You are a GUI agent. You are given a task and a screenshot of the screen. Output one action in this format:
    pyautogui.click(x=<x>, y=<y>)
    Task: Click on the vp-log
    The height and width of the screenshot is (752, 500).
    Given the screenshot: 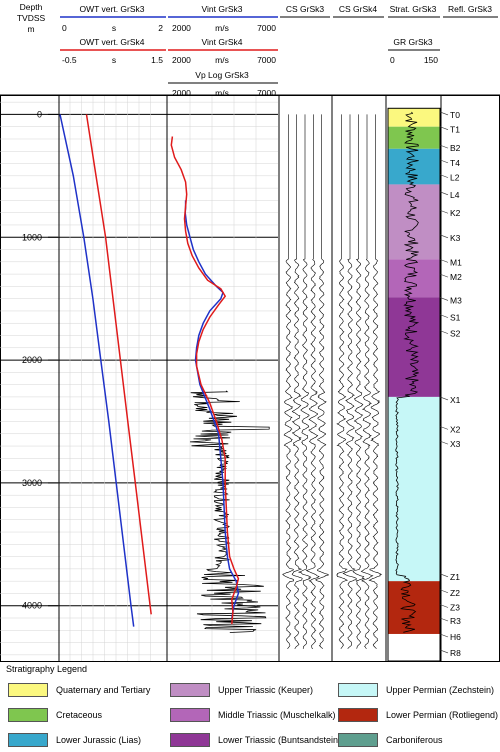 What is the action you would take?
    pyautogui.click(x=229, y=511)
    